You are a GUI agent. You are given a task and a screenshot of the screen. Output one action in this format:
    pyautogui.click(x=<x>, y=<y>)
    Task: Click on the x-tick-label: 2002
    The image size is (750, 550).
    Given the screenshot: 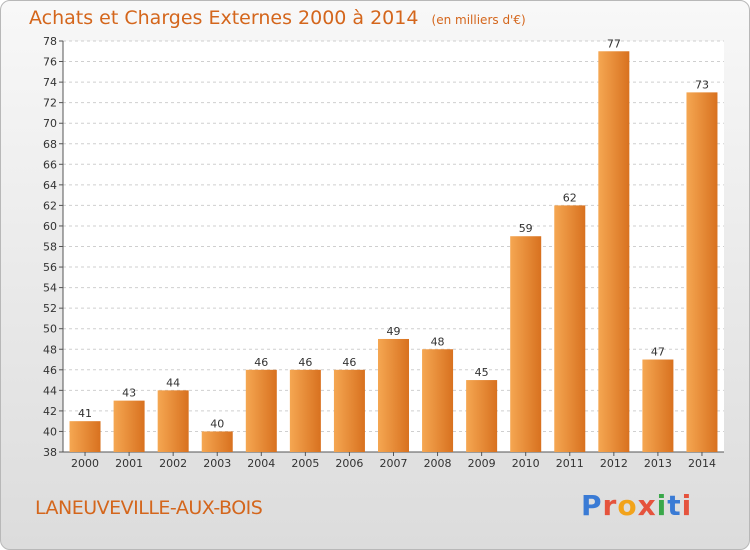 What is the action you would take?
    pyautogui.click(x=173, y=463)
    